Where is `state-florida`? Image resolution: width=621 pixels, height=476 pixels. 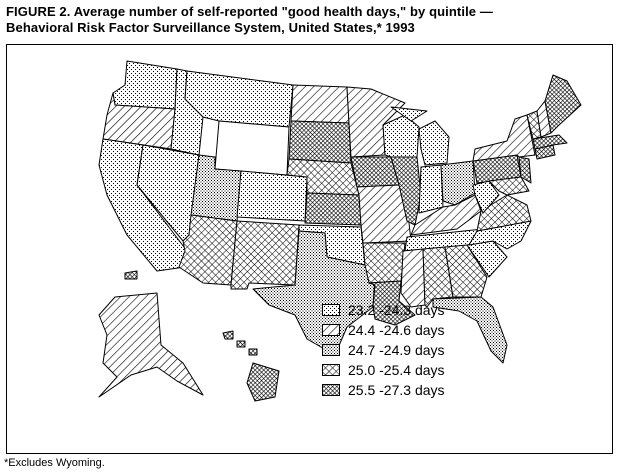 state-florida is located at coordinates (470, 330).